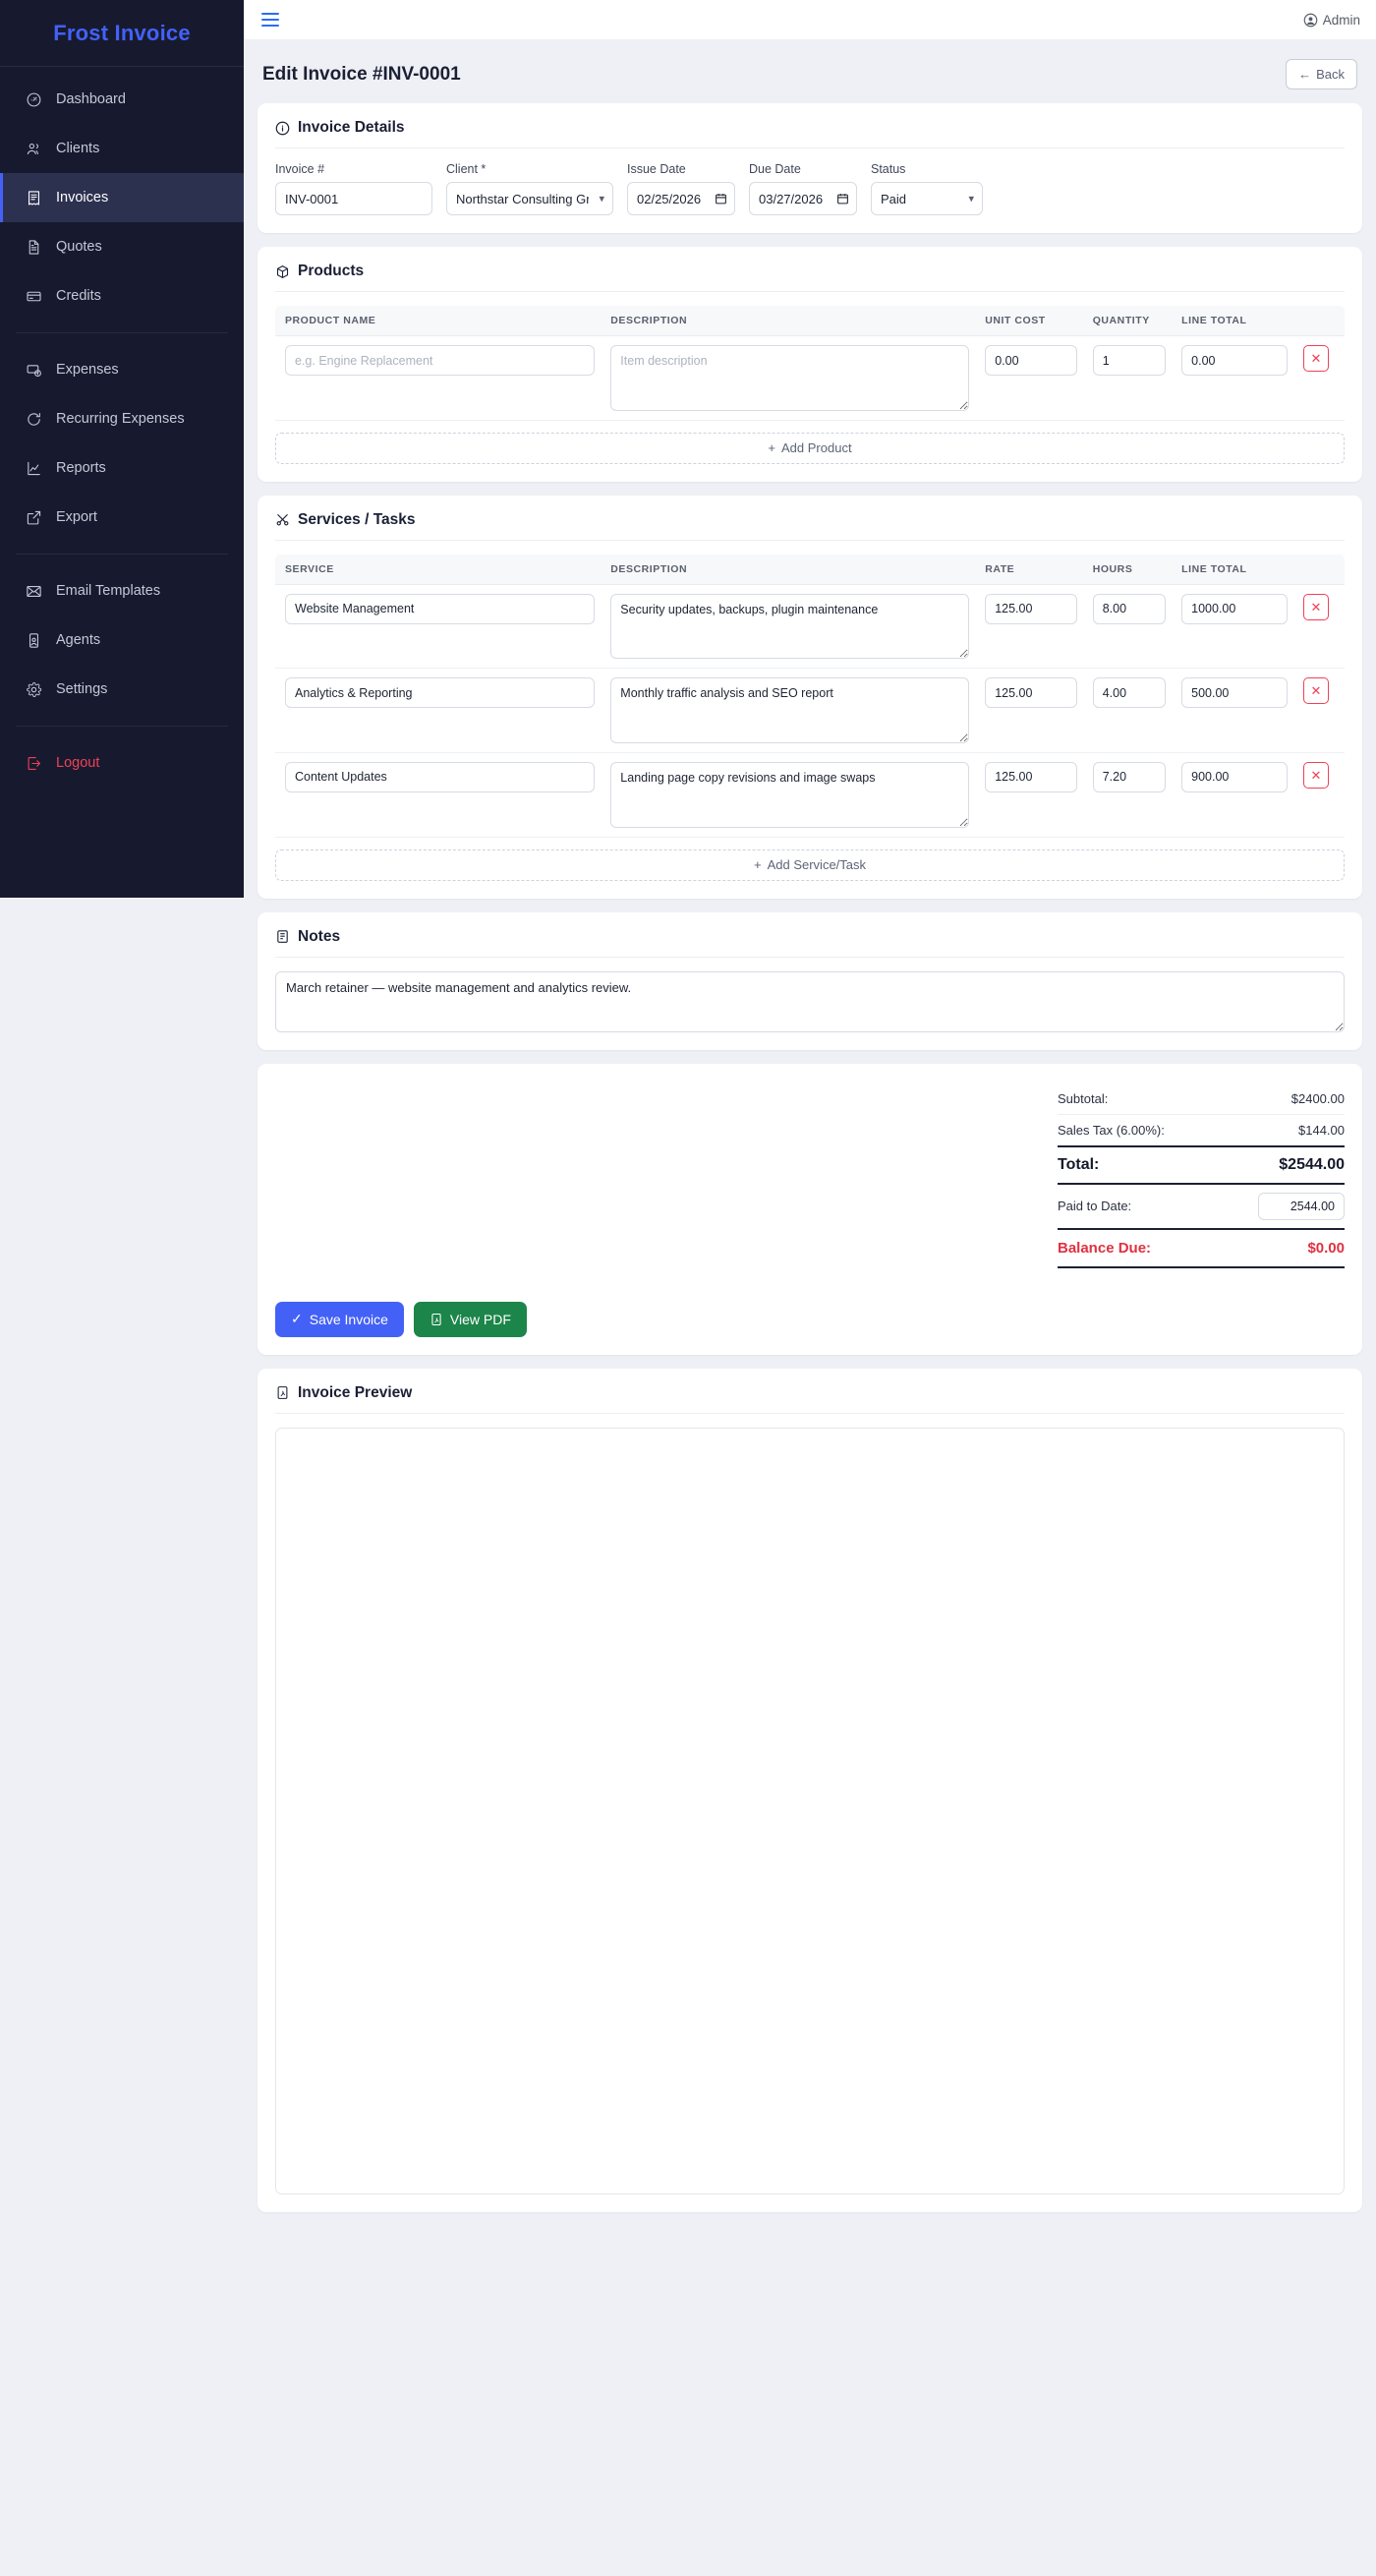 The image size is (1376, 2576). I want to click on brand: Frost Invoice, so click(122, 33).